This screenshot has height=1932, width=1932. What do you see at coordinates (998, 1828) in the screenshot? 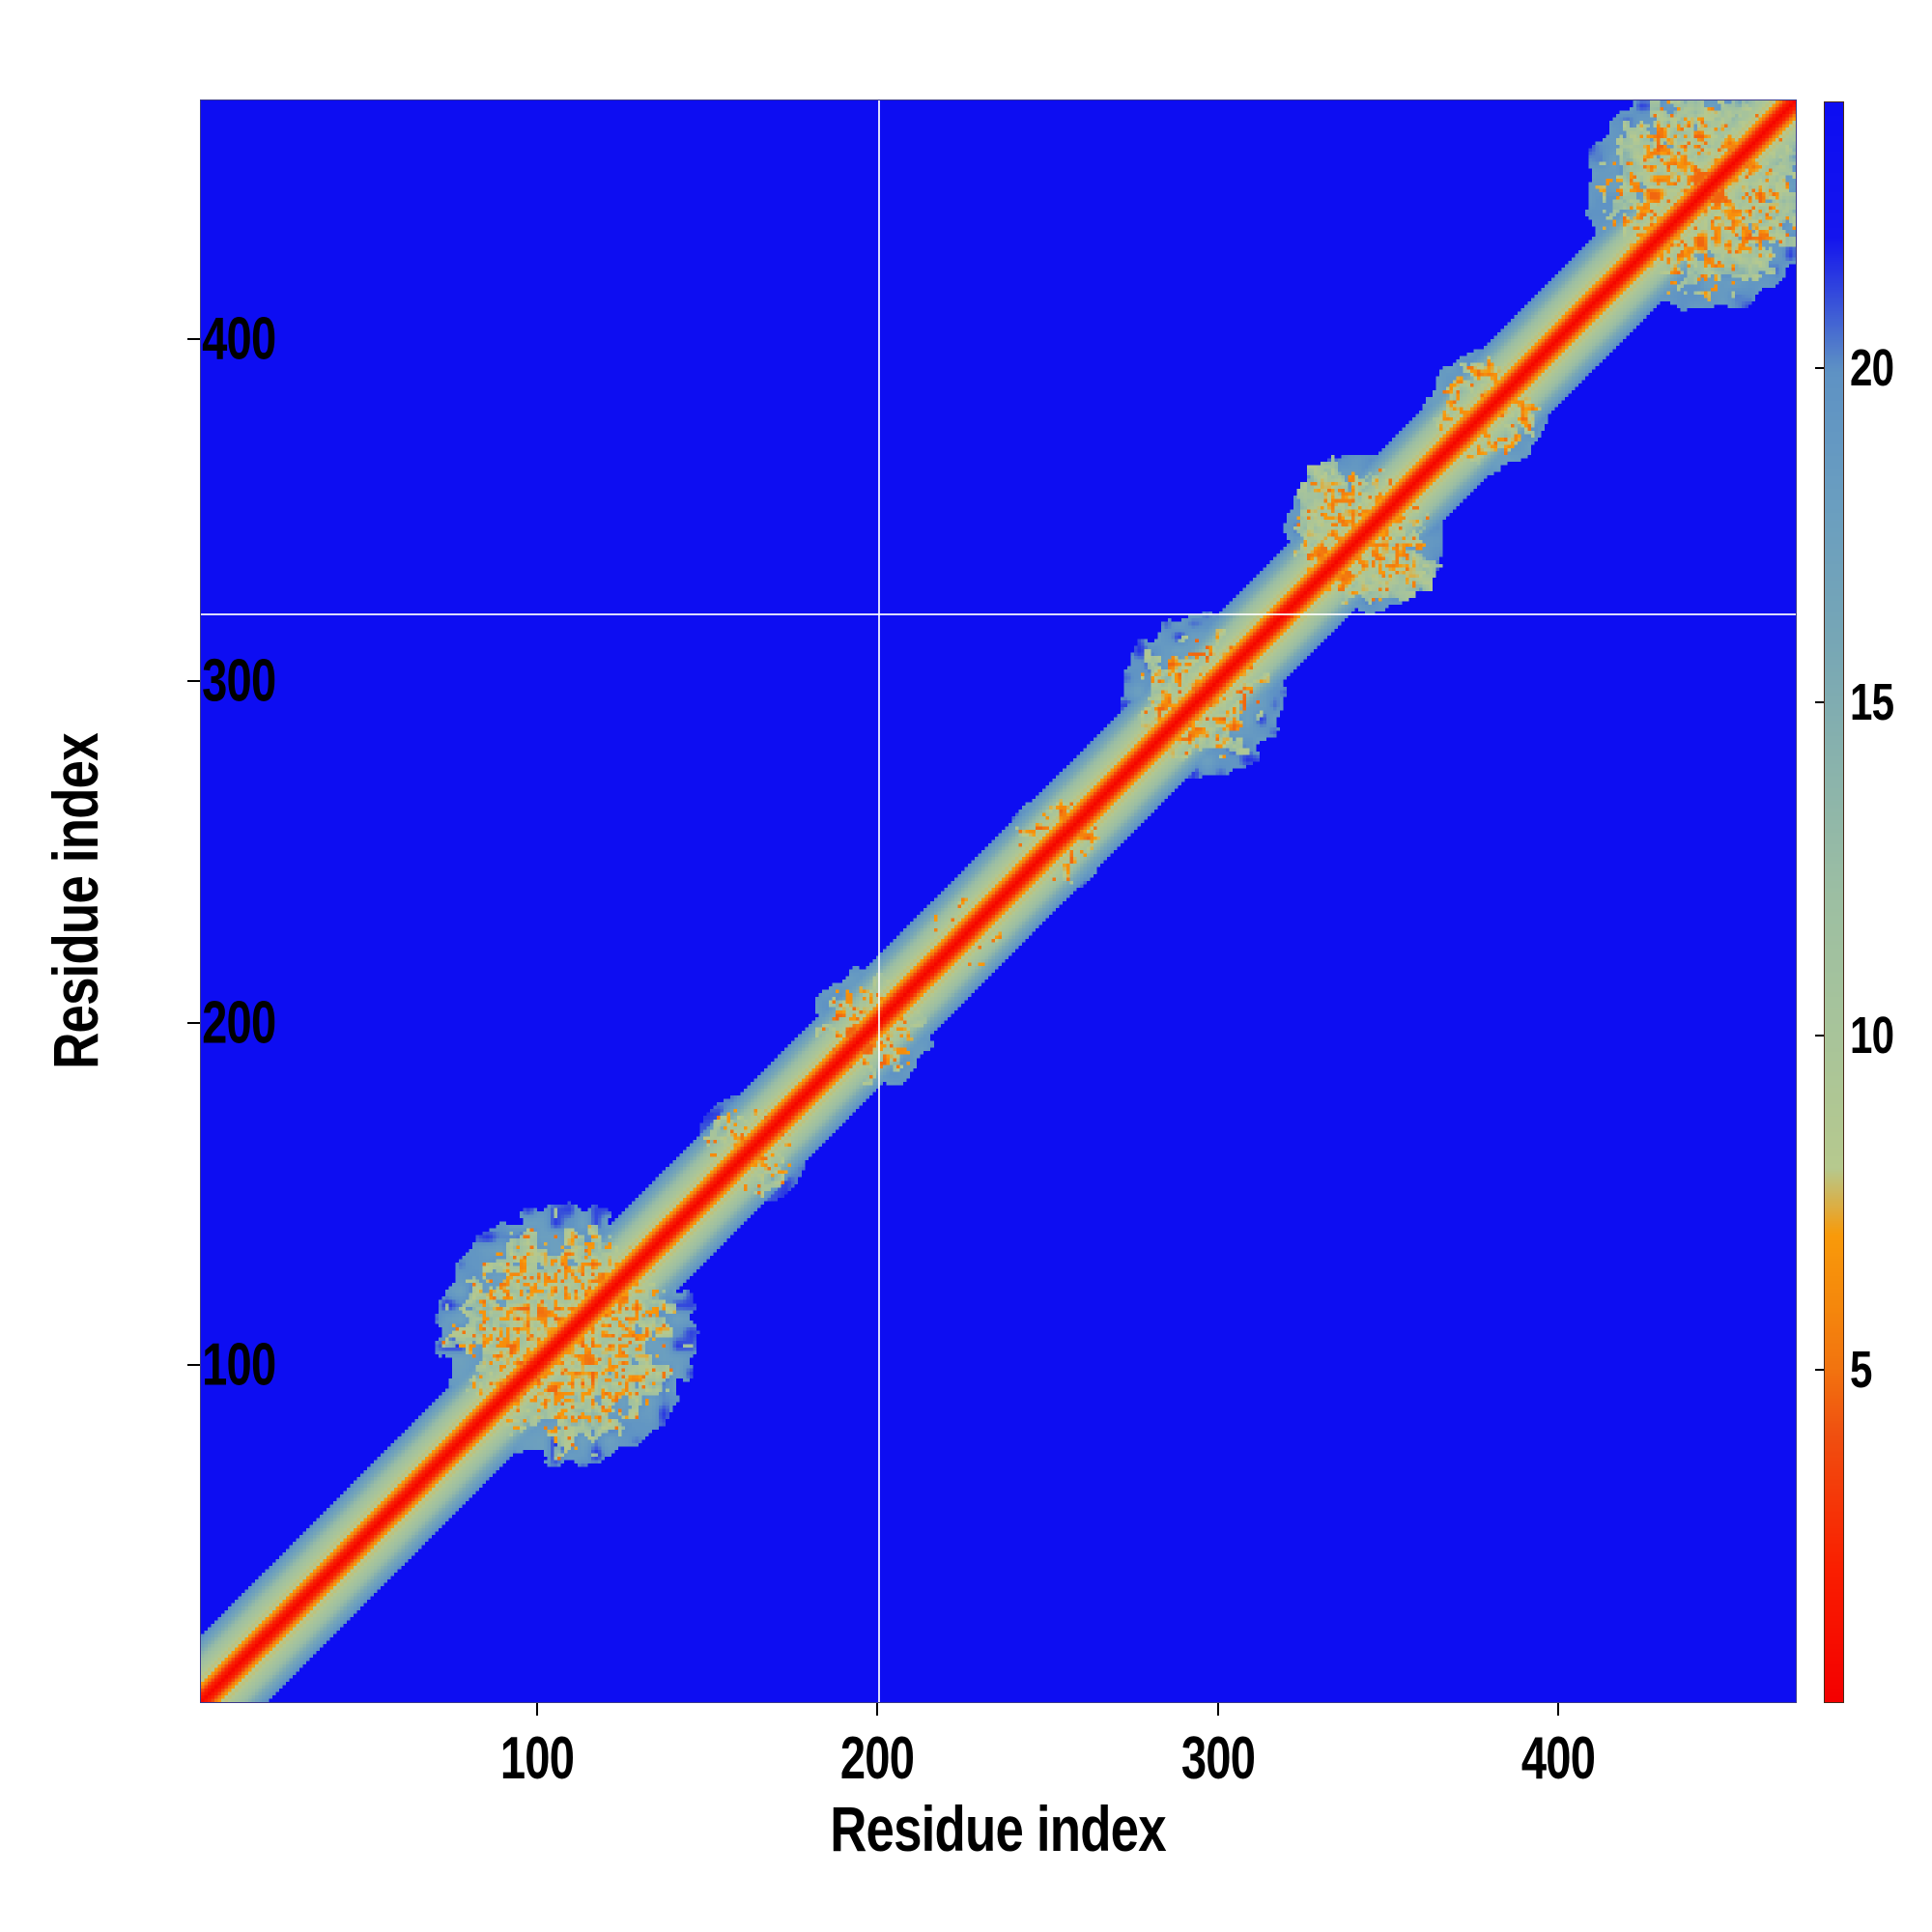
I see `x-axis-label: Residue index` at bounding box center [998, 1828].